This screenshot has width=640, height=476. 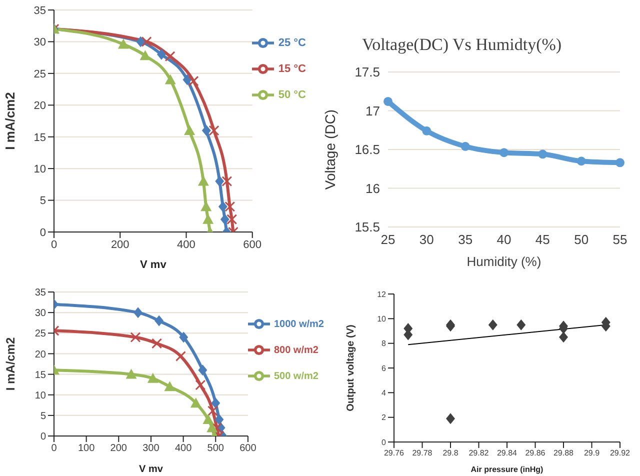 I want to click on x-tick-label: 40, so click(x=504, y=240).